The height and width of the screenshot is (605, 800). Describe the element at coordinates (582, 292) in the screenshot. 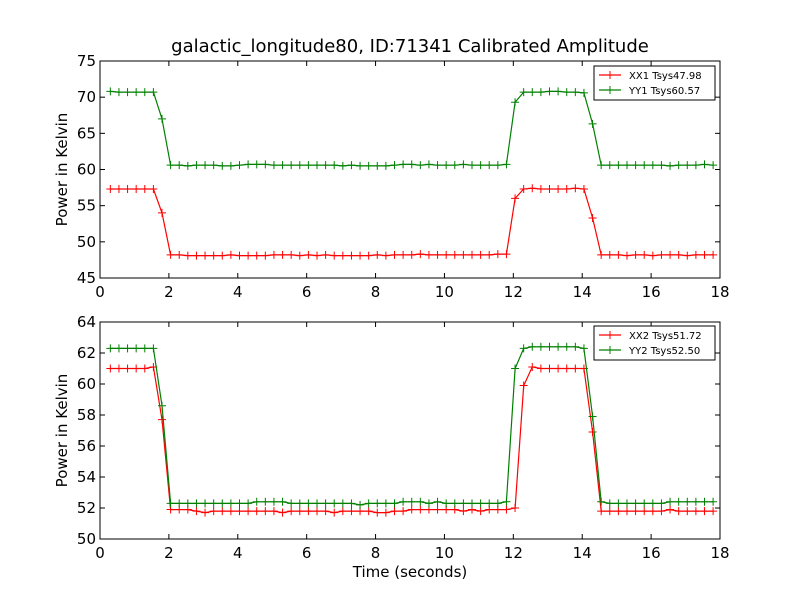

I see `x-tick-label: 14` at that location.